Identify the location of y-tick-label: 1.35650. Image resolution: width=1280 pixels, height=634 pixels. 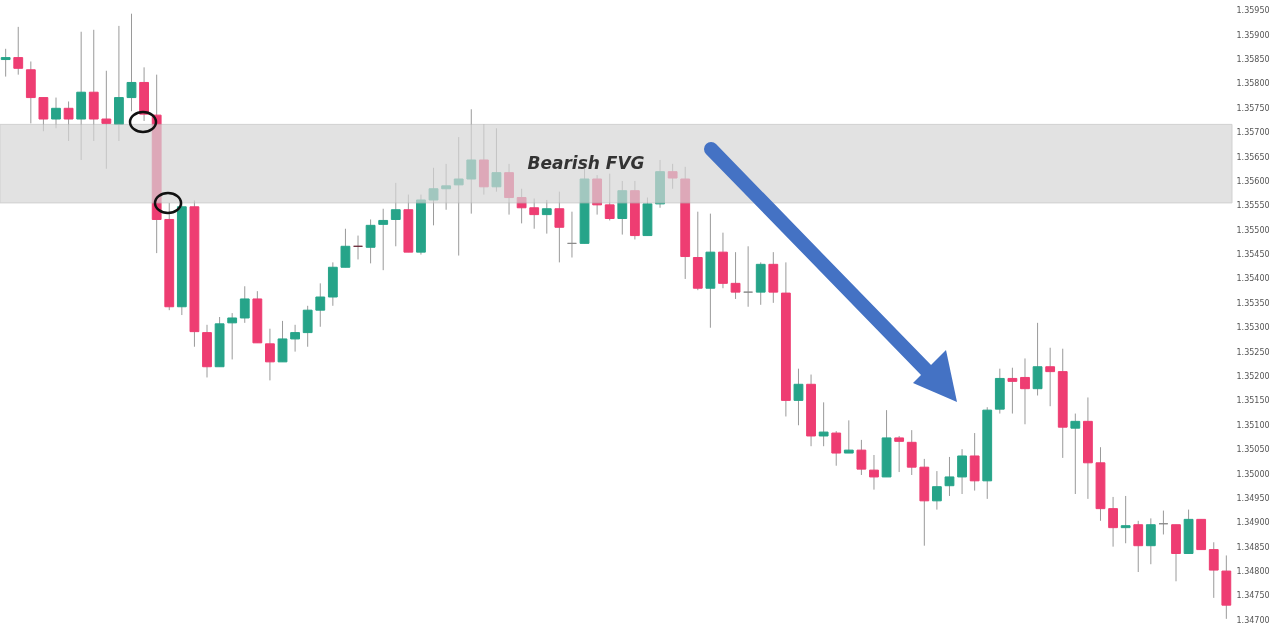
(1253, 157).